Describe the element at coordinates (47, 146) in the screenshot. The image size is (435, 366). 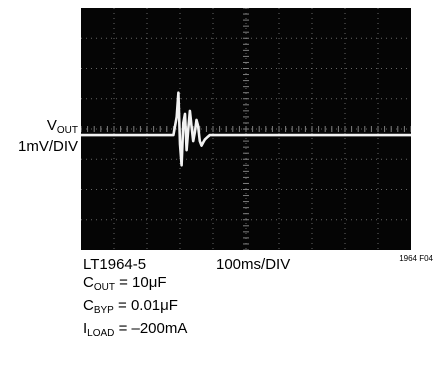
I see `y-scale-label: 1mV/DIV` at that location.